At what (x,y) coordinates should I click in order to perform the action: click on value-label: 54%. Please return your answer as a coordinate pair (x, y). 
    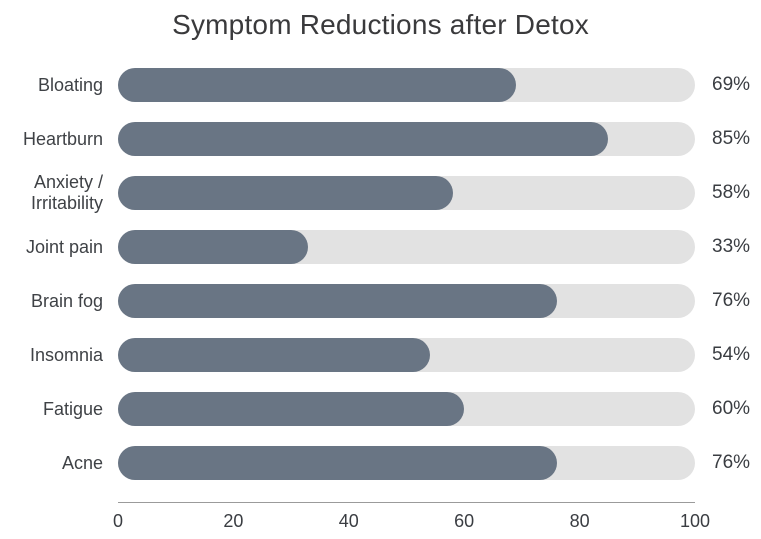
    Looking at the image, I should click on (731, 354).